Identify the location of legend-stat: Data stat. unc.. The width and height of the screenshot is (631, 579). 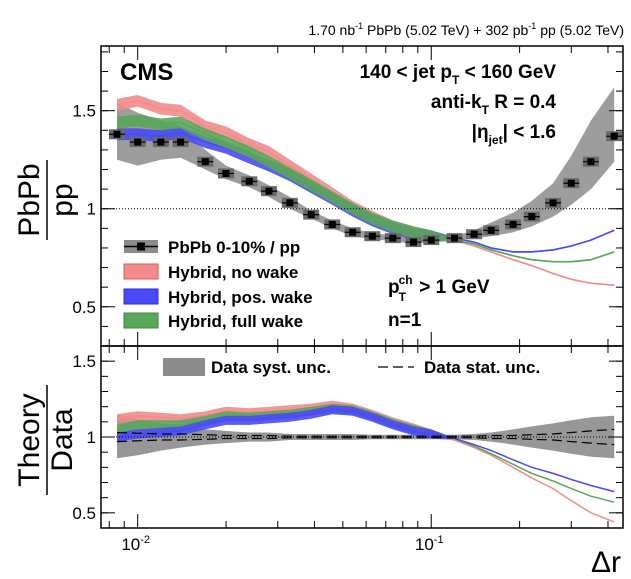
(459, 367).